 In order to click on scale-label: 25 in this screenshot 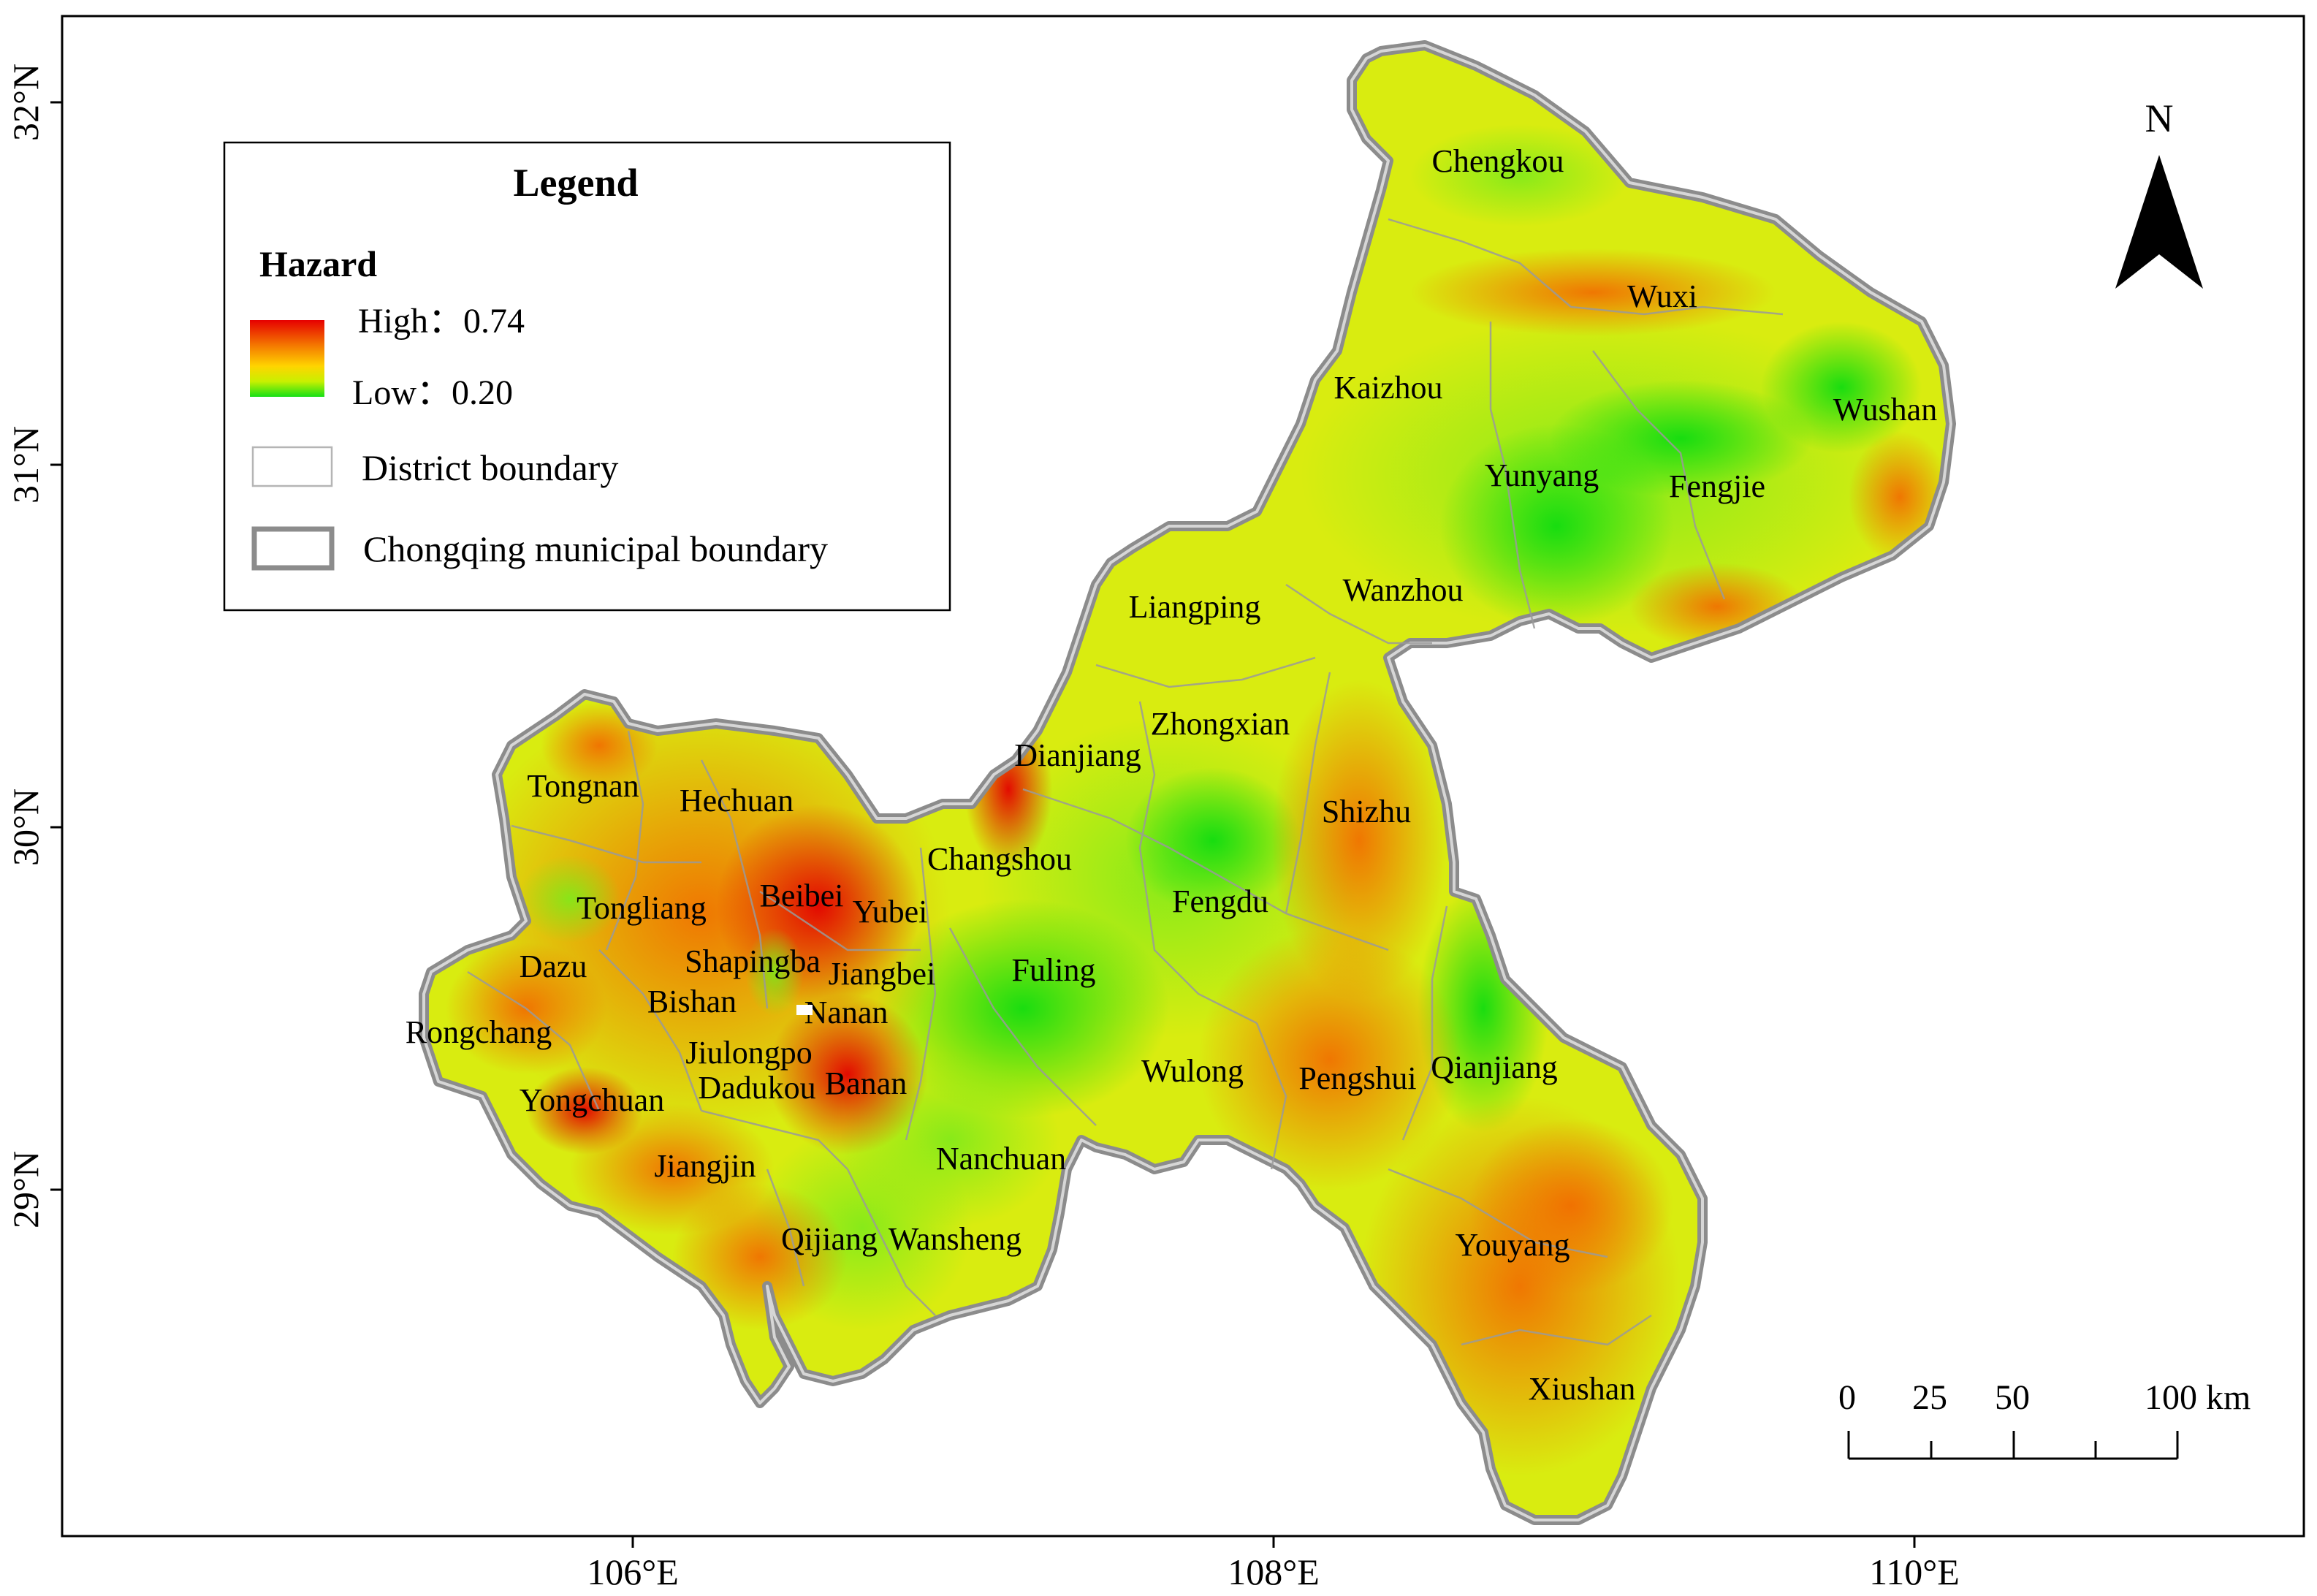, I will do `click(1929, 1397)`.